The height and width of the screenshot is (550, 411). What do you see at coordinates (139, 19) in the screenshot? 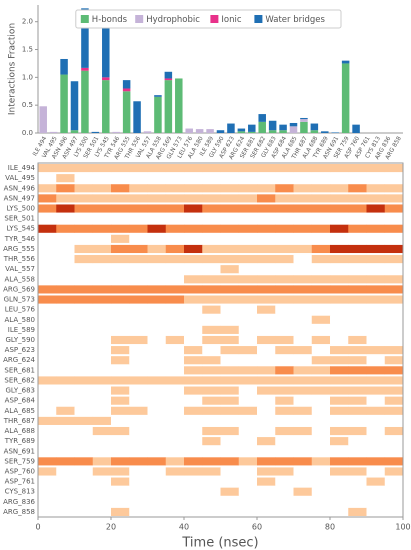
I see `legend-swatch` at bounding box center [139, 19].